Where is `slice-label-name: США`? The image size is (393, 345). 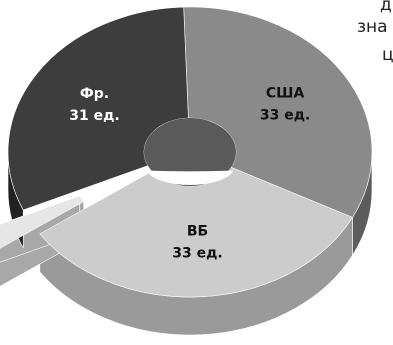 slice-label-name: США is located at coordinates (285, 94).